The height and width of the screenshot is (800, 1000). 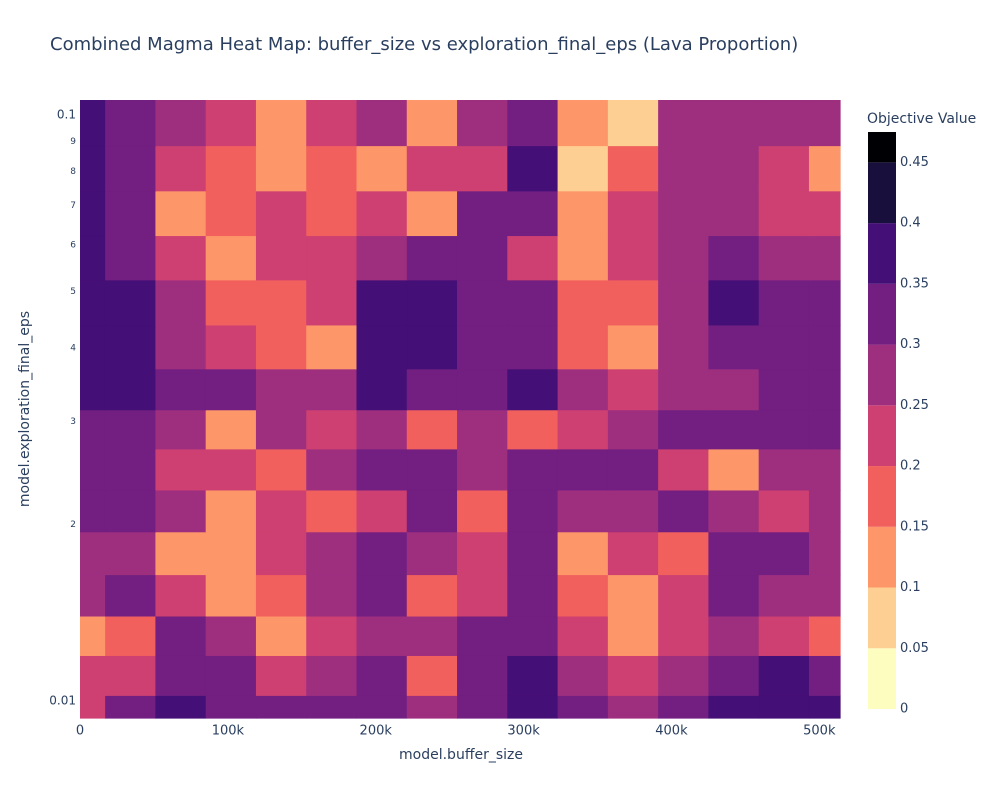 What do you see at coordinates (910, 587) in the screenshot?
I see `colorbar-tick-label: 0.1` at bounding box center [910, 587].